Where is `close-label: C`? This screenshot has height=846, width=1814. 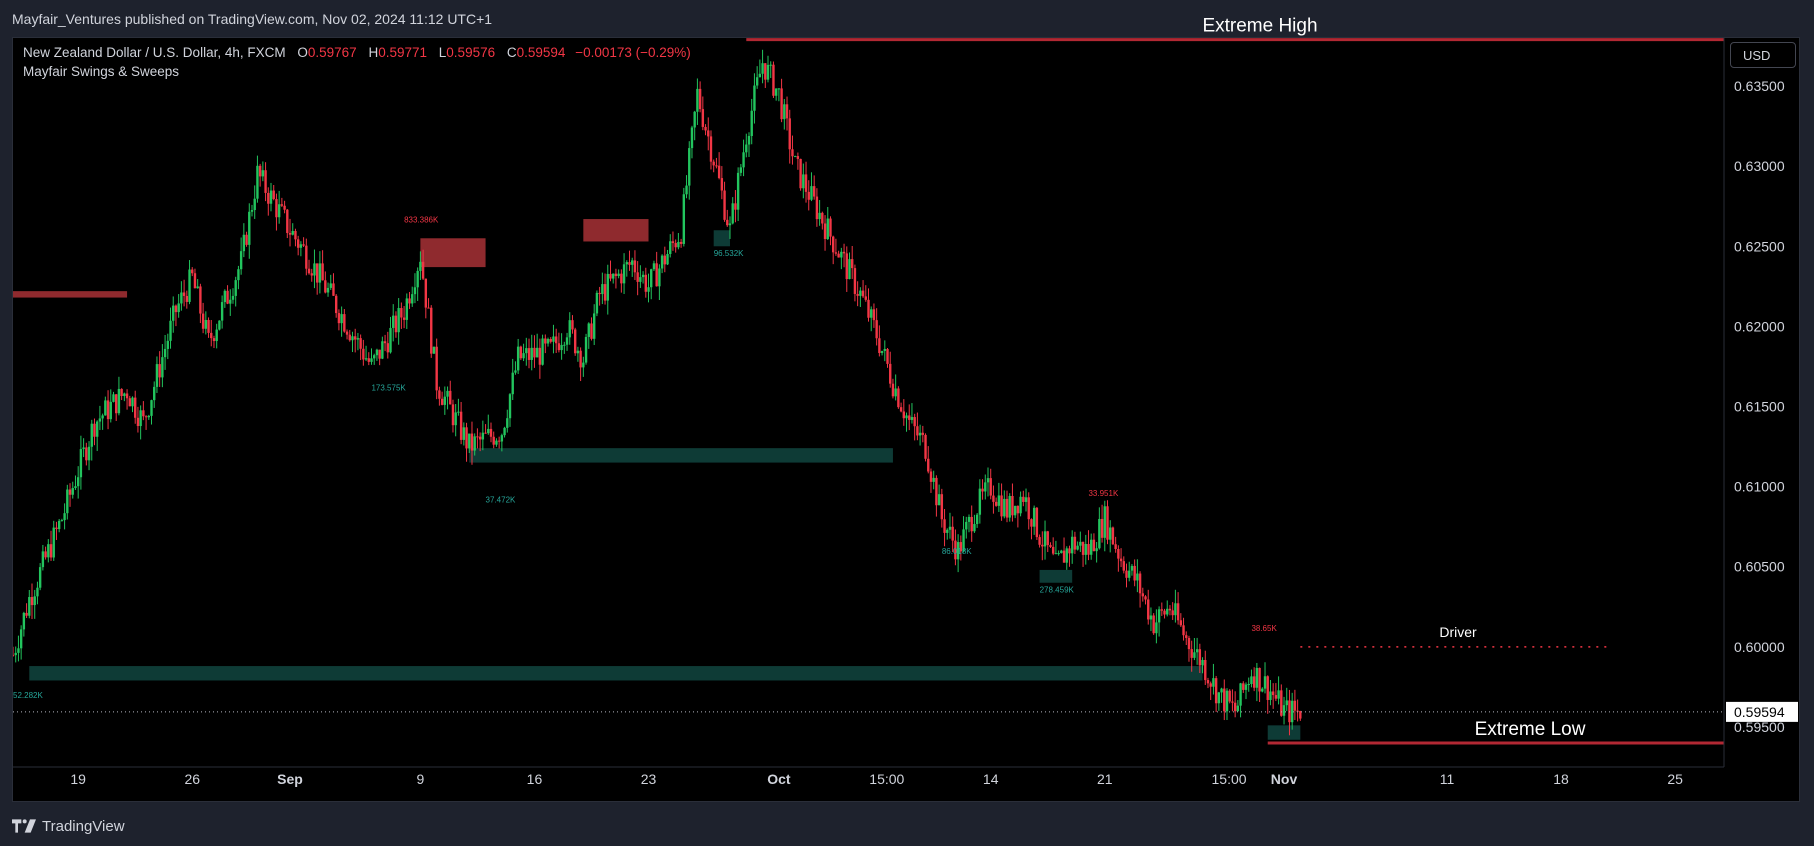
close-label: C is located at coordinates (511, 52).